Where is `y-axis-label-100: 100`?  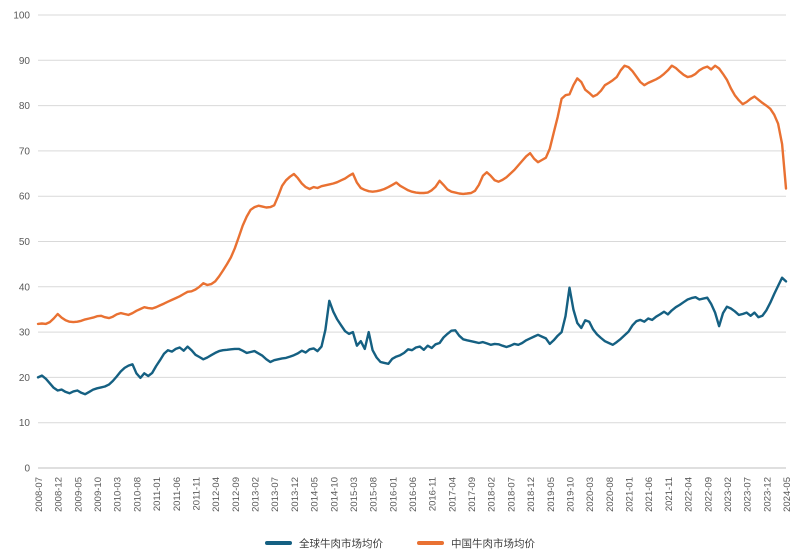
y-axis-label-100: 100 is located at coordinates (21, 16).